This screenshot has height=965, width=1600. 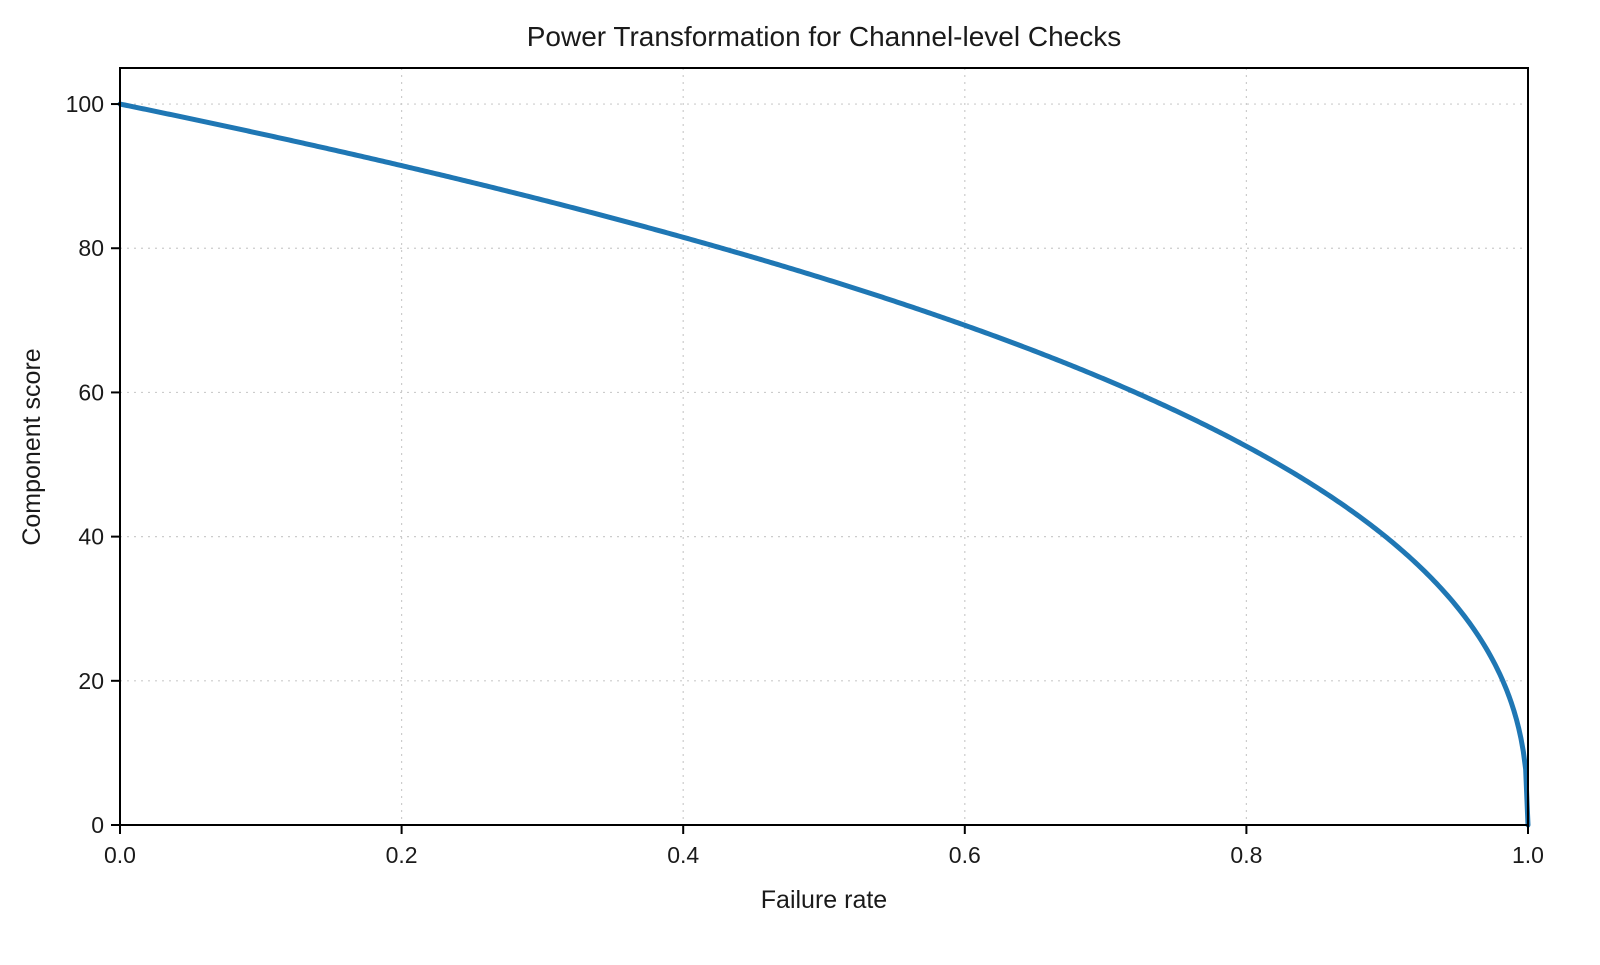 I want to click on y-tick-label: 100, so click(x=85, y=104).